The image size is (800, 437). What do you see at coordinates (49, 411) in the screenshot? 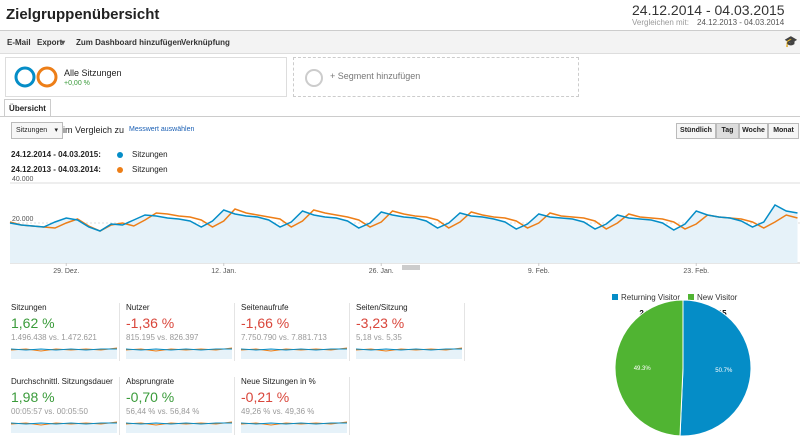
I see `metric-detail: 00:05:57 vs. 00:05:50` at bounding box center [49, 411].